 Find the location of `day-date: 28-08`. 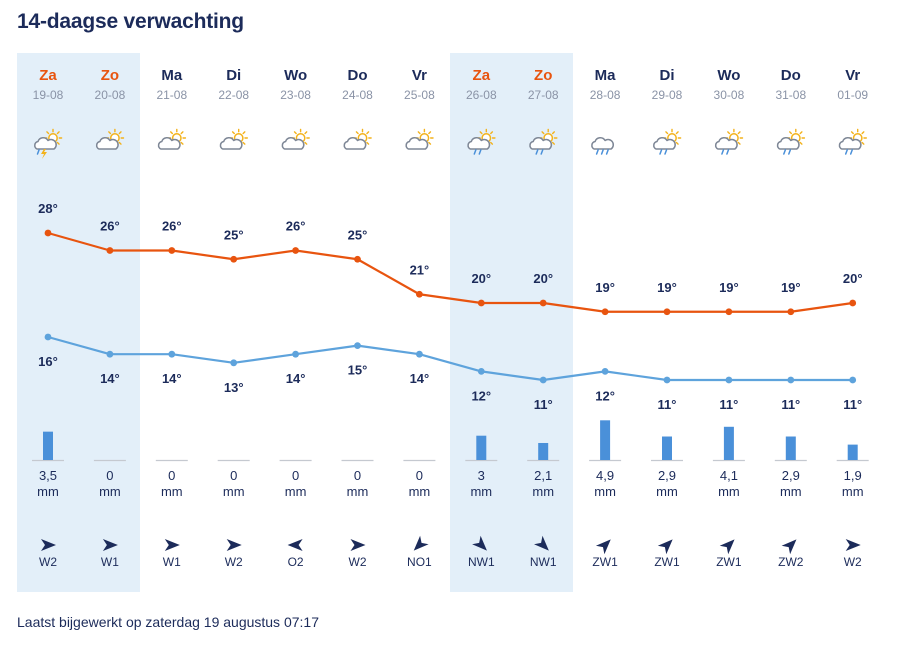

day-date: 28-08 is located at coordinates (605, 95).